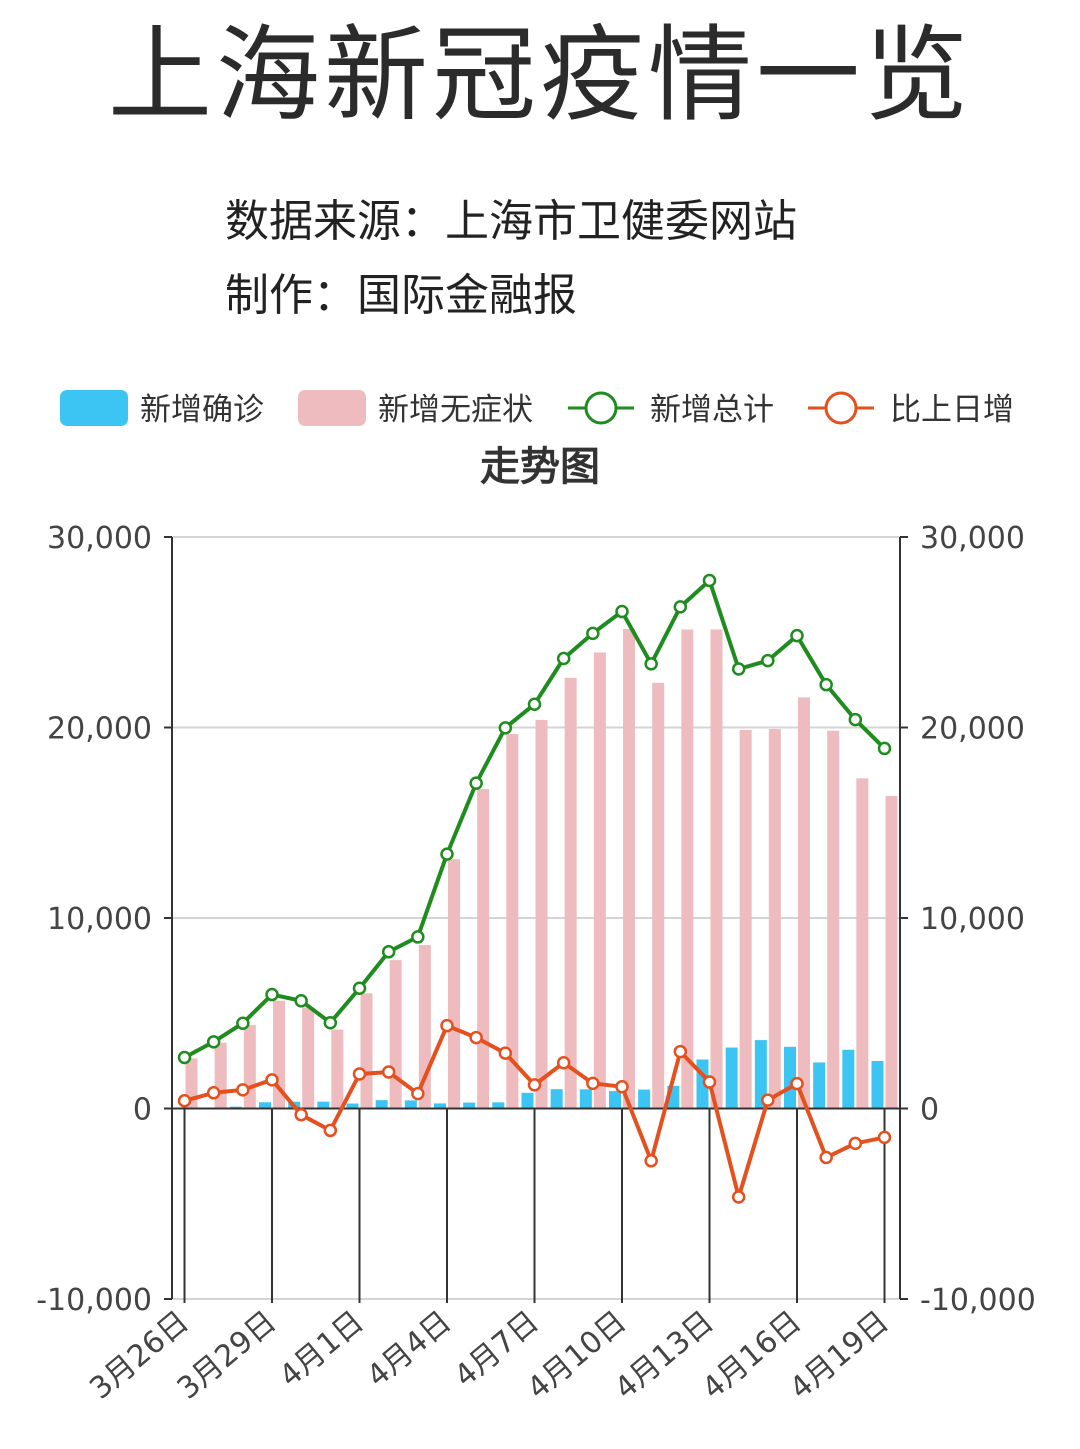  Describe the element at coordinates (94, 1300) in the screenshot. I see `y-tick-label-left: -10,000` at that location.